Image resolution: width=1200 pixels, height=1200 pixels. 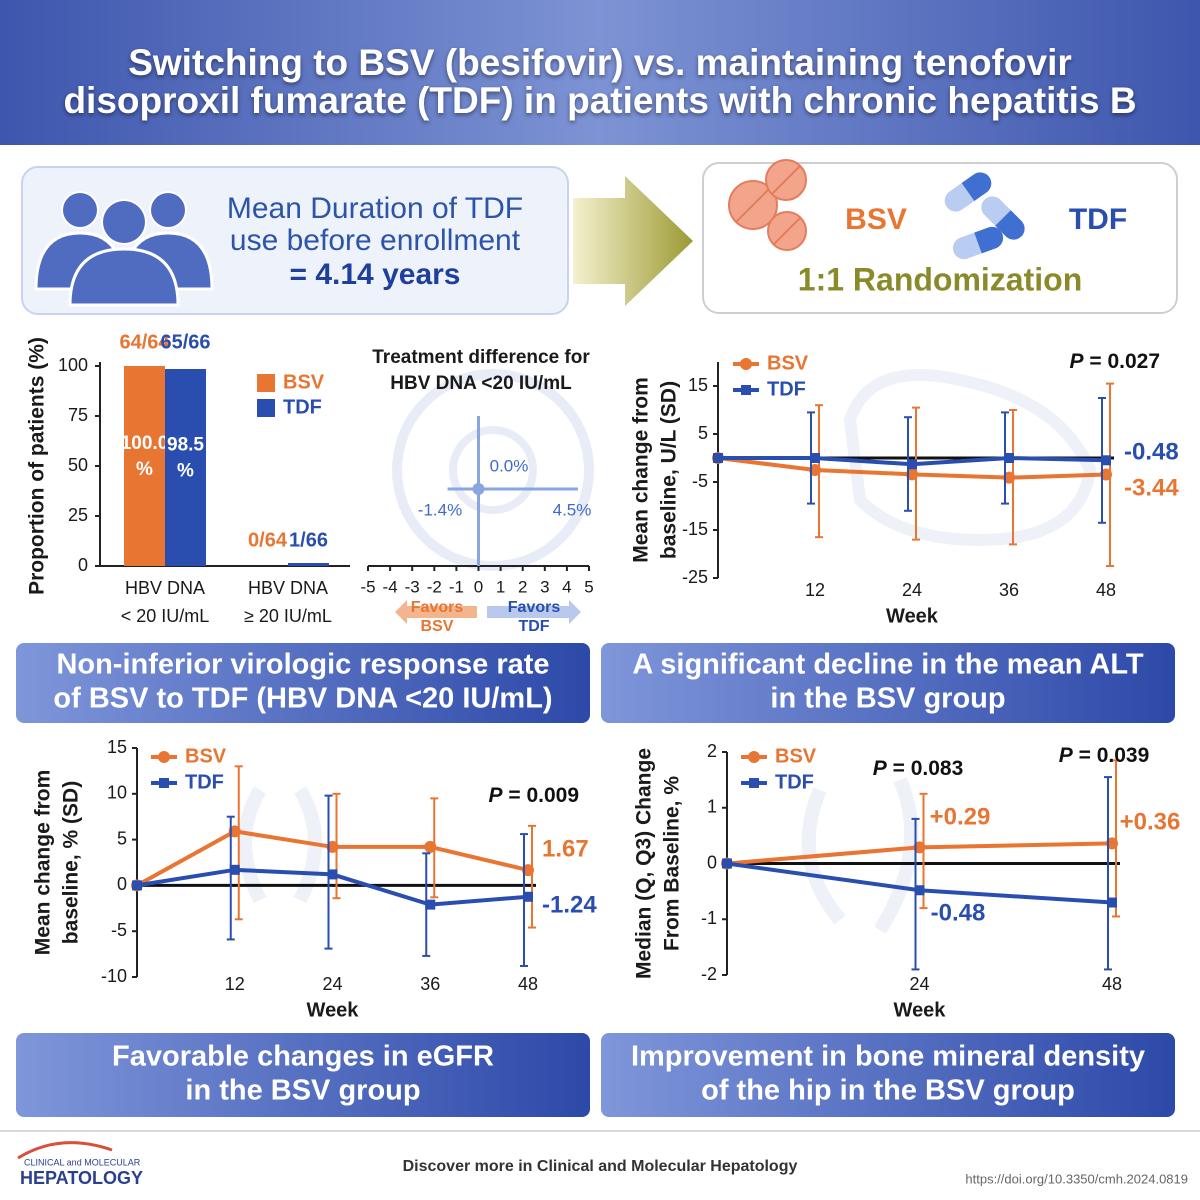 What do you see at coordinates (185, 342) in the screenshot?
I see `bar-count-label: 65/66` at bounding box center [185, 342].